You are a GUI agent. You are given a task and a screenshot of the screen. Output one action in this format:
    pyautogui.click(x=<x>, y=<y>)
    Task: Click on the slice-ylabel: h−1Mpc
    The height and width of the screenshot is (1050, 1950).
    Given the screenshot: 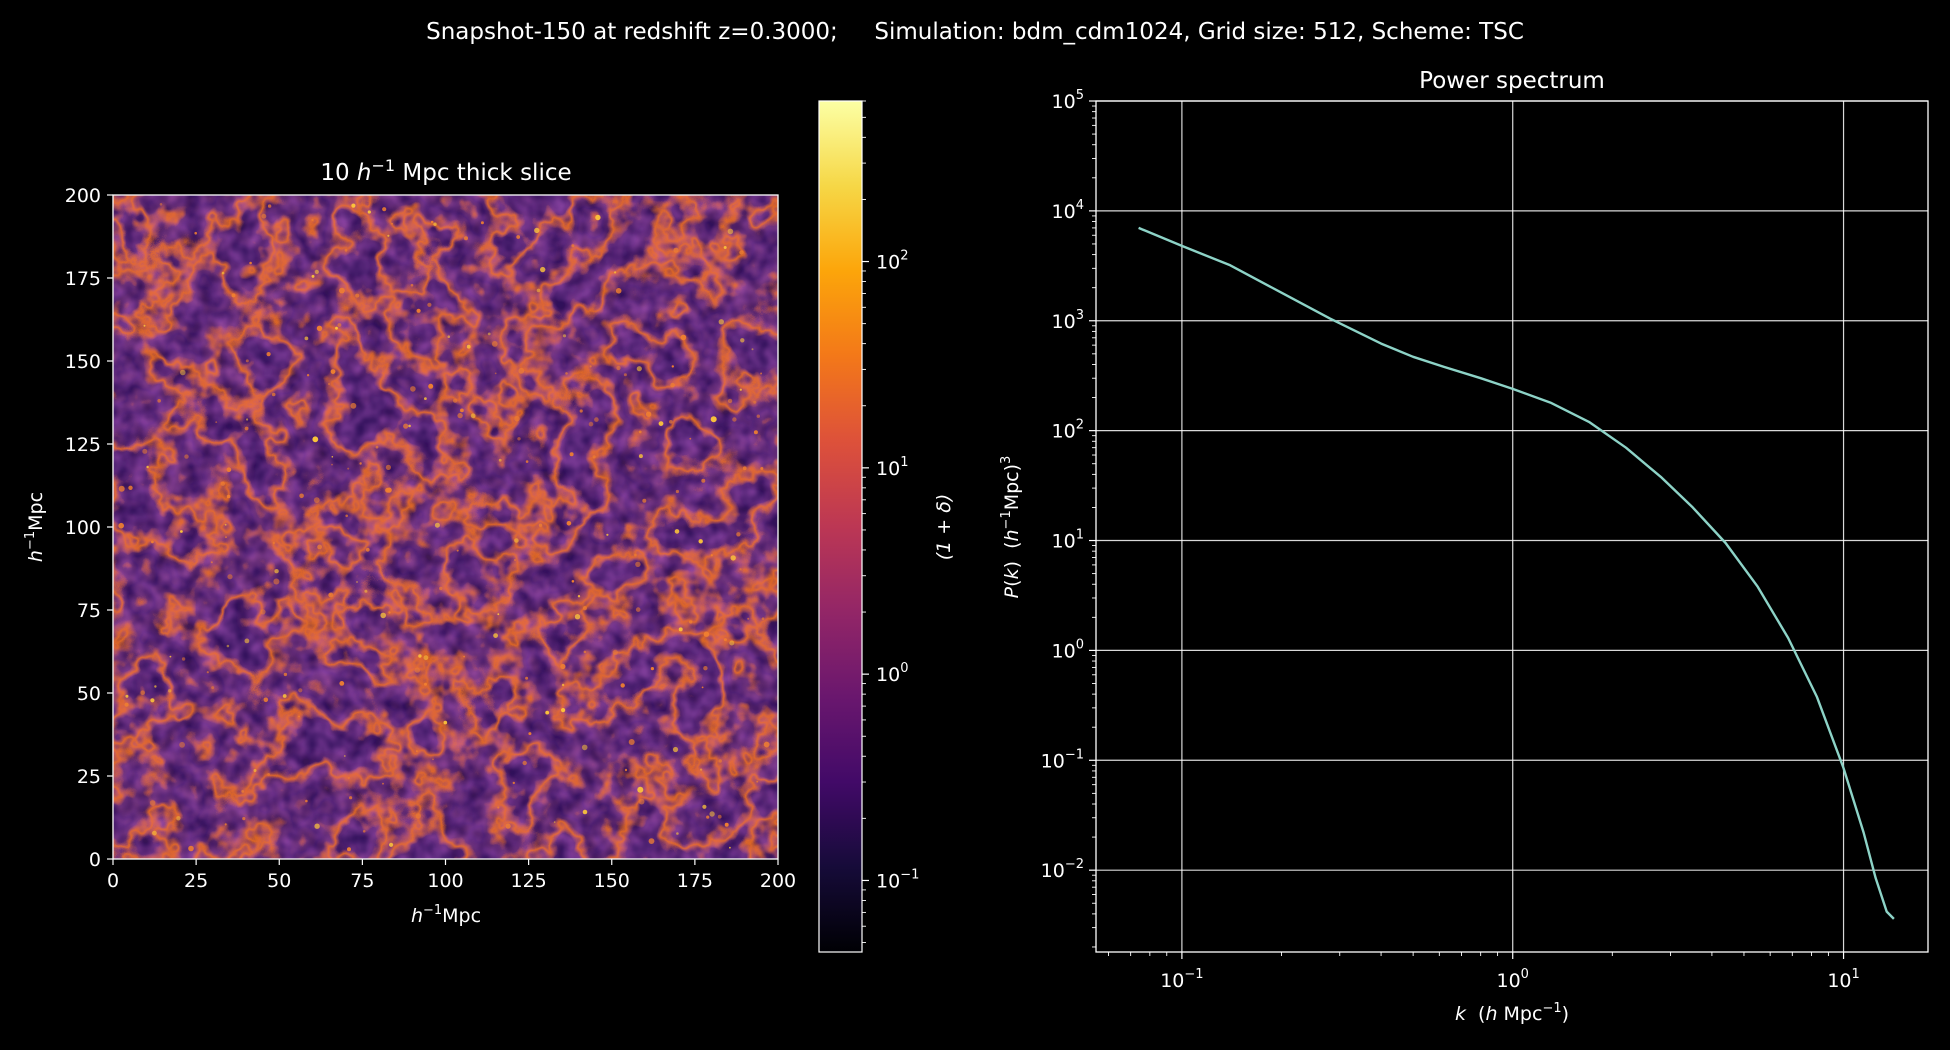 What is the action you would take?
    pyautogui.click(x=35, y=527)
    